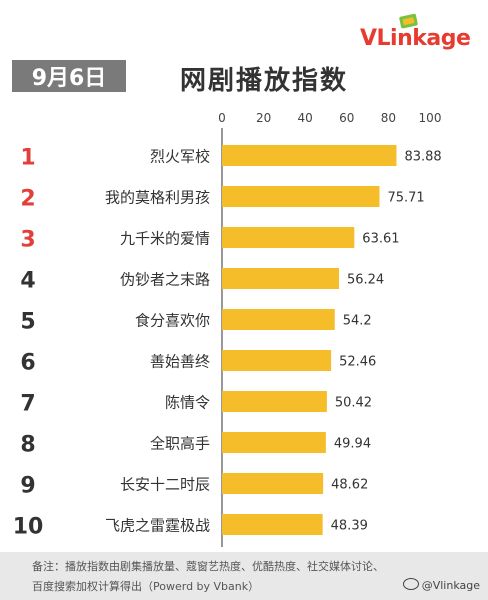  What do you see at coordinates (357, 321) in the screenshot?
I see `value-label: 54.2` at bounding box center [357, 321].